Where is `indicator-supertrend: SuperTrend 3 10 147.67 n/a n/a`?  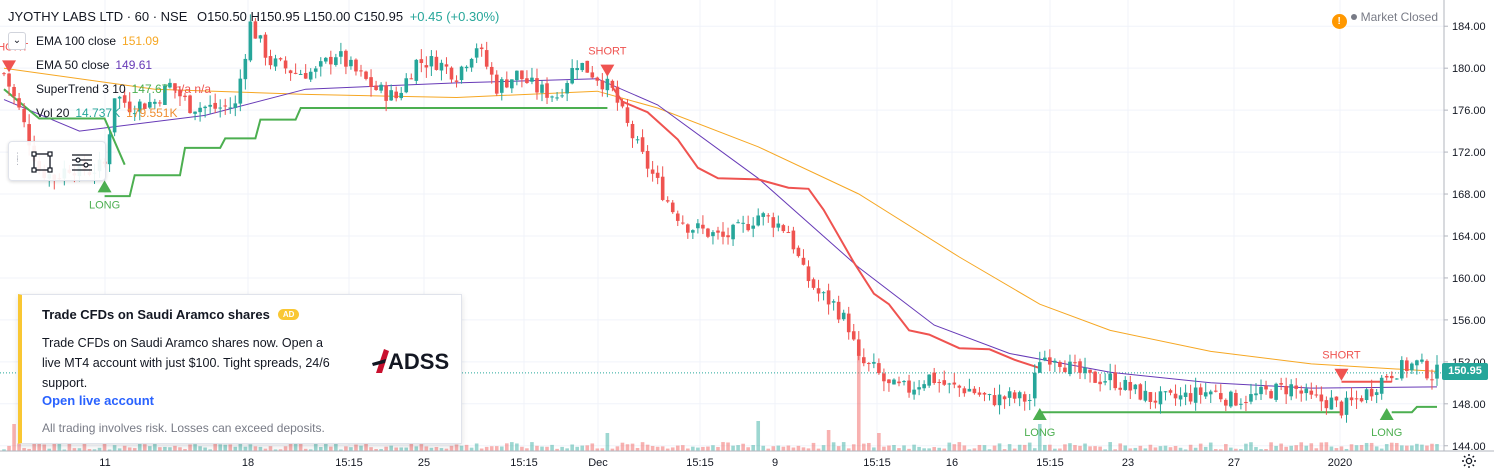
indicator-supertrend: SuperTrend 3 10 147.67 n/a n/a is located at coordinates (123, 89).